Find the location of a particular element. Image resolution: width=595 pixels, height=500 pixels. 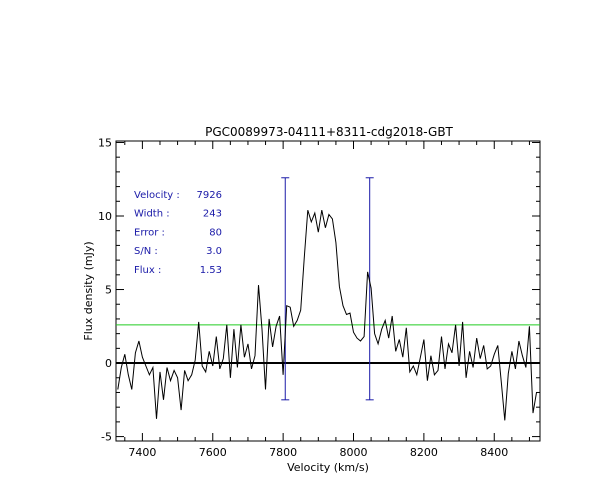

x-tick-label: 8000 is located at coordinates (354, 452).